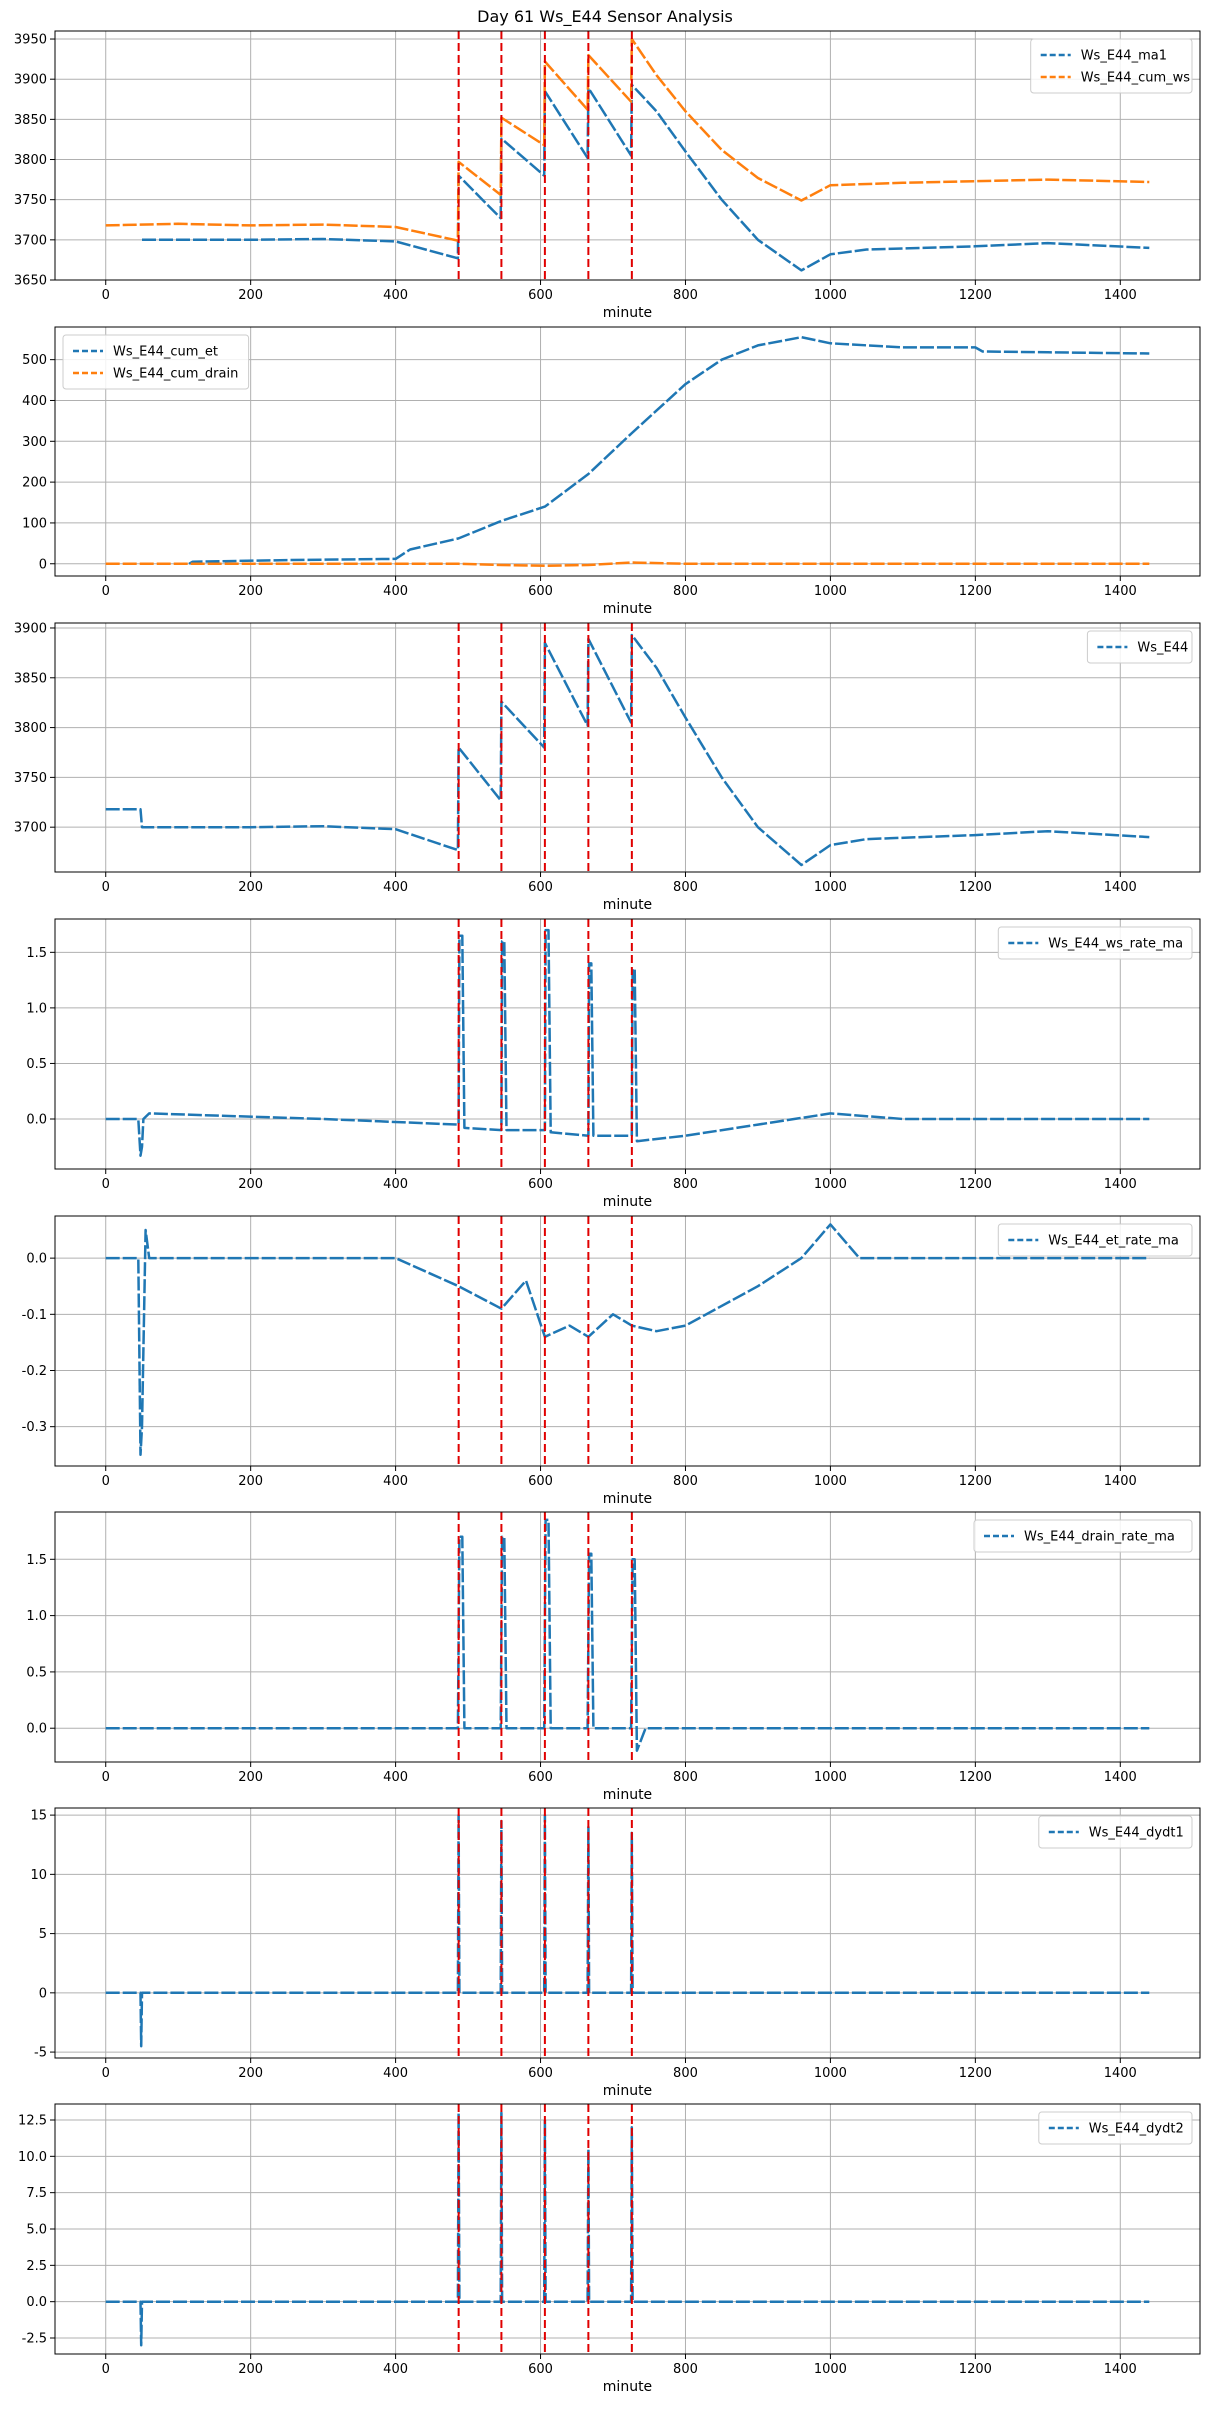 Image resolution: width=1211 pixels, height=2411 pixels. Describe the element at coordinates (627, 564) in the screenshot. I see `series-line-Ws_E44_cum_drain` at that location.